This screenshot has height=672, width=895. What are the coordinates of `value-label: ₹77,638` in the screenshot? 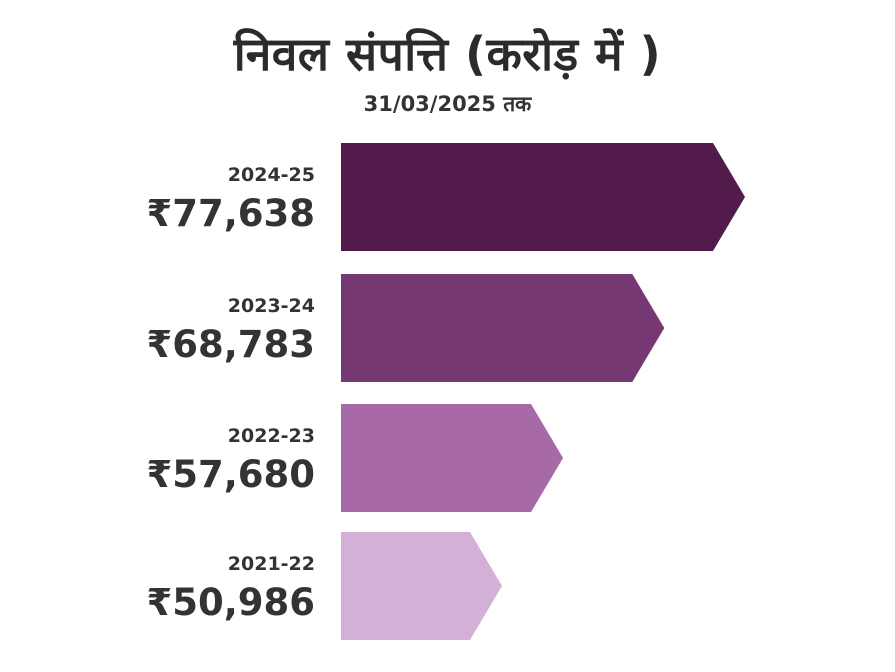 It's located at (230, 213).